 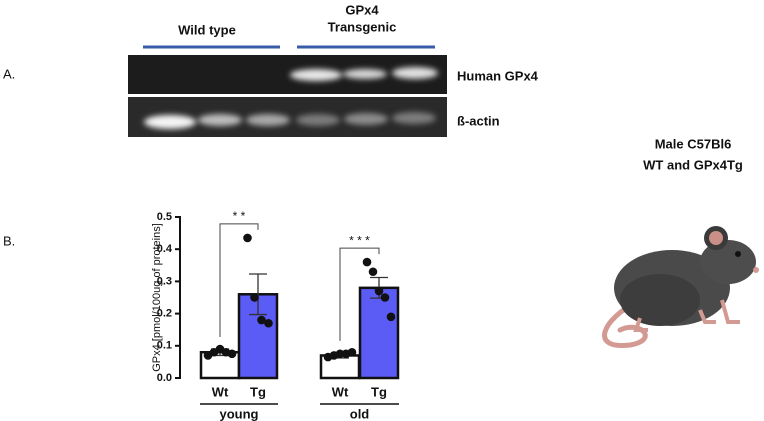 What do you see at coordinates (207, 29) in the screenshot?
I see `gel-group-label: Wild type` at bounding box center [207, 29].